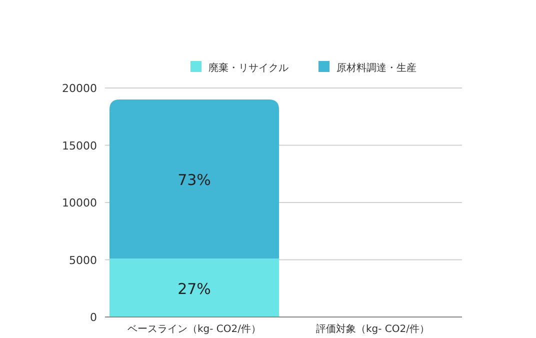  Describe the element at coordinates (93, 317) in the screenshot. I see `y-tick-label: 0` at that location.